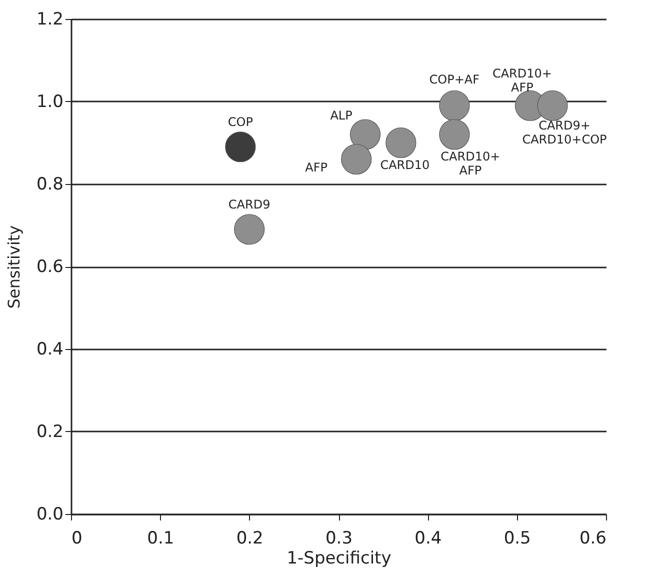 This screenshot has height=577, width=650. I want to click on series-label: ALP, so click(341, 115).